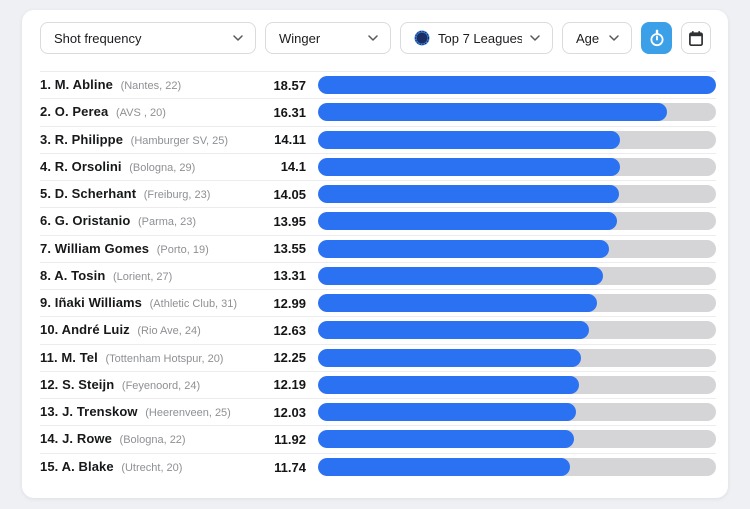 This screenshot has width=750, height=509. I want to click on filter-toolbar: Shot frequency Winger Top 7 Leagues, so click(375, 32).